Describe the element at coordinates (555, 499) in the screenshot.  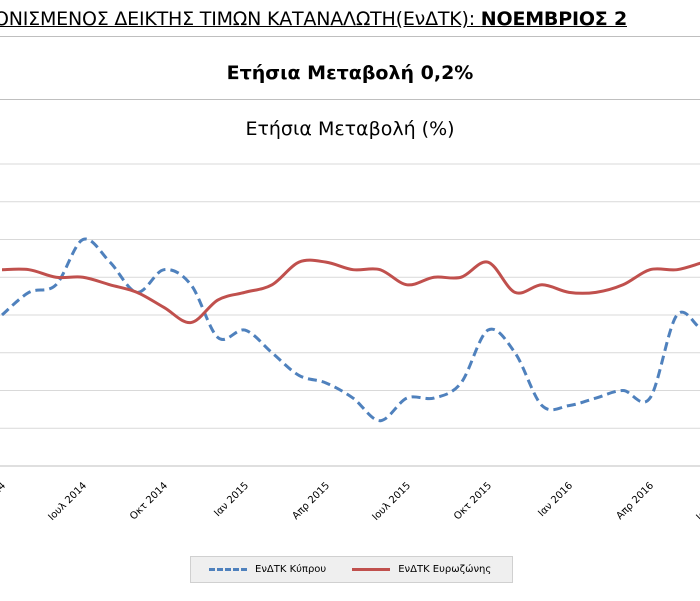
I see `x-tick-label: Ιαν 2016` at that location.